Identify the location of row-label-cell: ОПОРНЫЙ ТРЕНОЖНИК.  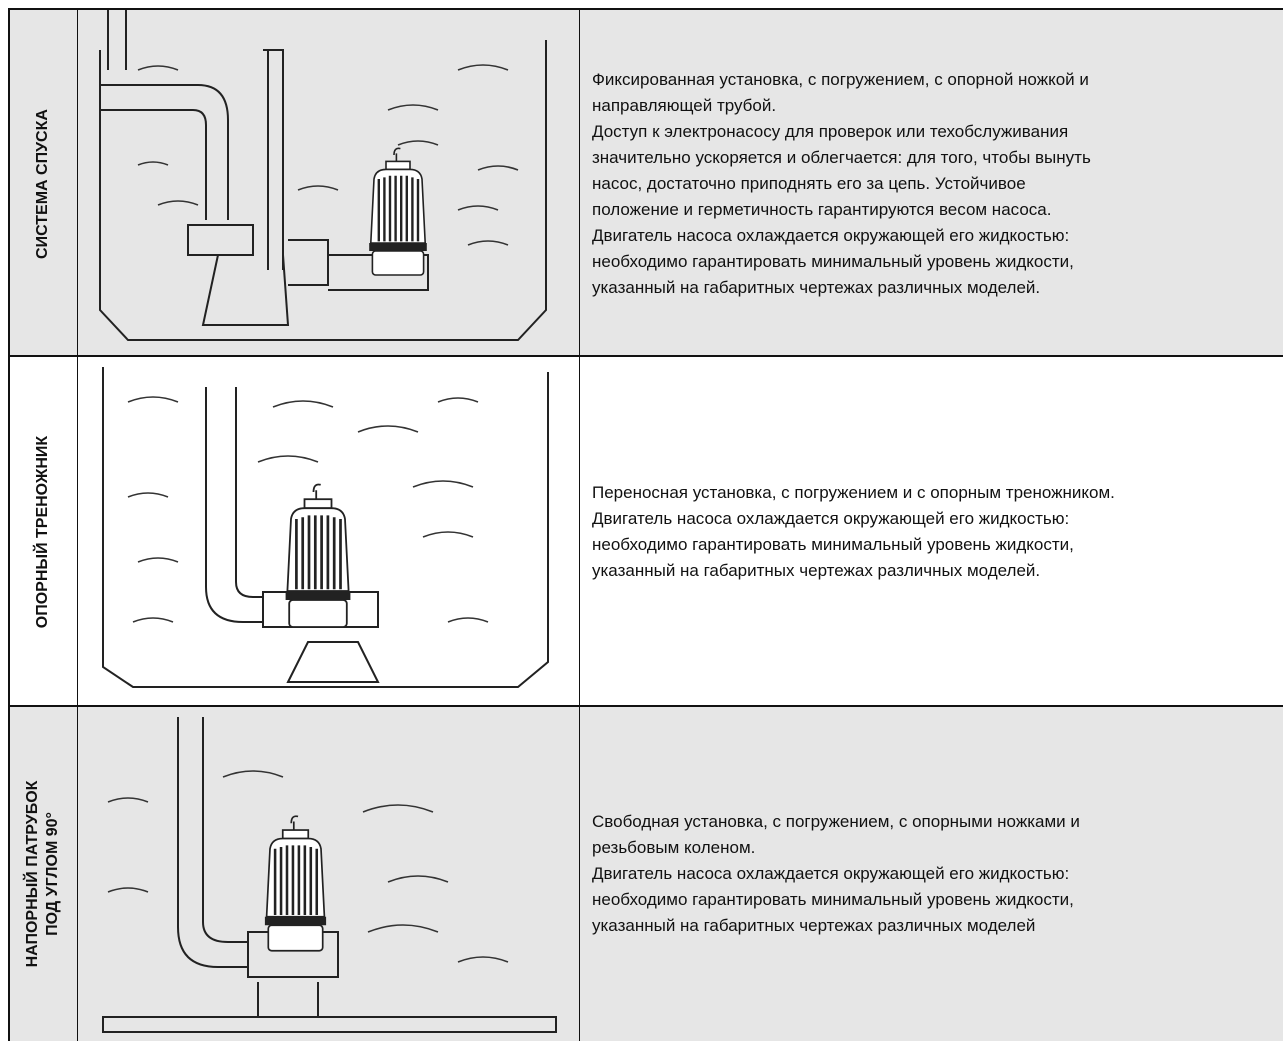
(43, 532).